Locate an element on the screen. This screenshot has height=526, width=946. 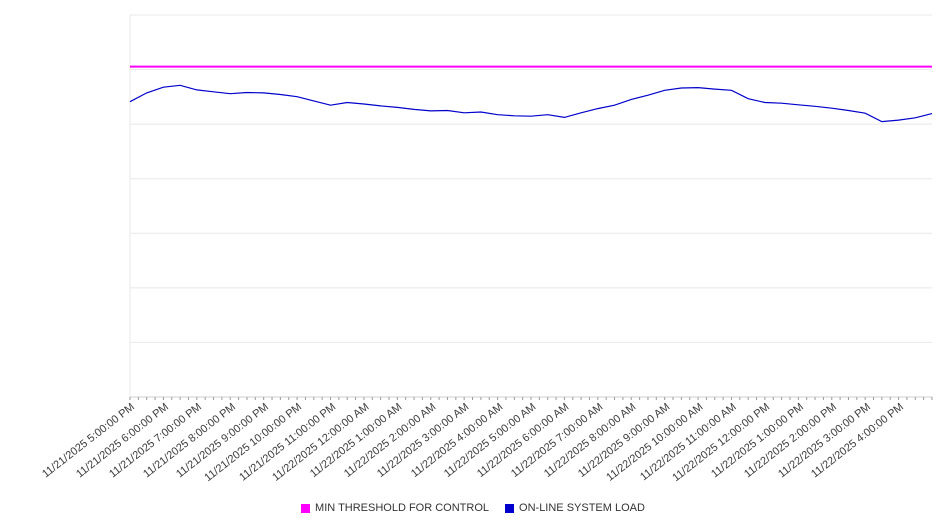
legend-item-min-threshold-for-control: MIN THRESHOLD FOR CONTROL is located at coordinates (395, 508).